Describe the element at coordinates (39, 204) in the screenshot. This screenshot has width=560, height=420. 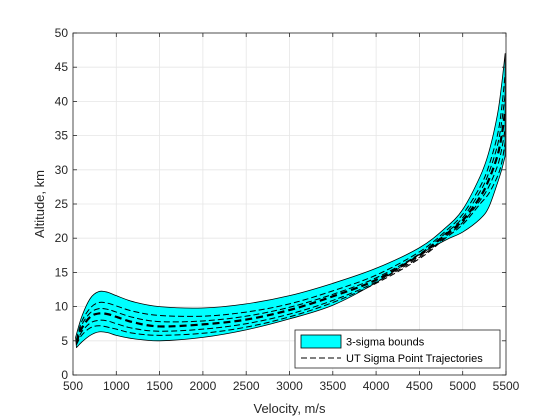
I see `y-axis-label: Altitude, km` at that location.